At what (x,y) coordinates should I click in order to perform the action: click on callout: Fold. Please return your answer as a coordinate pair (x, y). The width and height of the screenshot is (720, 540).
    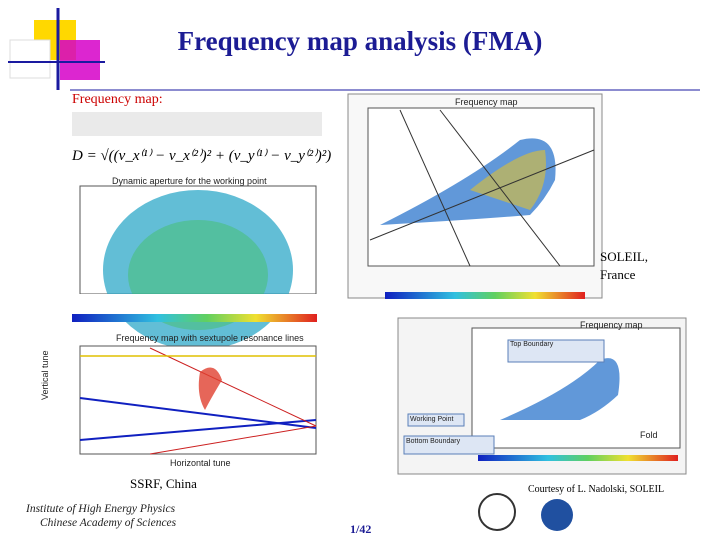
    Looking at the image, I should click on (649, 435).